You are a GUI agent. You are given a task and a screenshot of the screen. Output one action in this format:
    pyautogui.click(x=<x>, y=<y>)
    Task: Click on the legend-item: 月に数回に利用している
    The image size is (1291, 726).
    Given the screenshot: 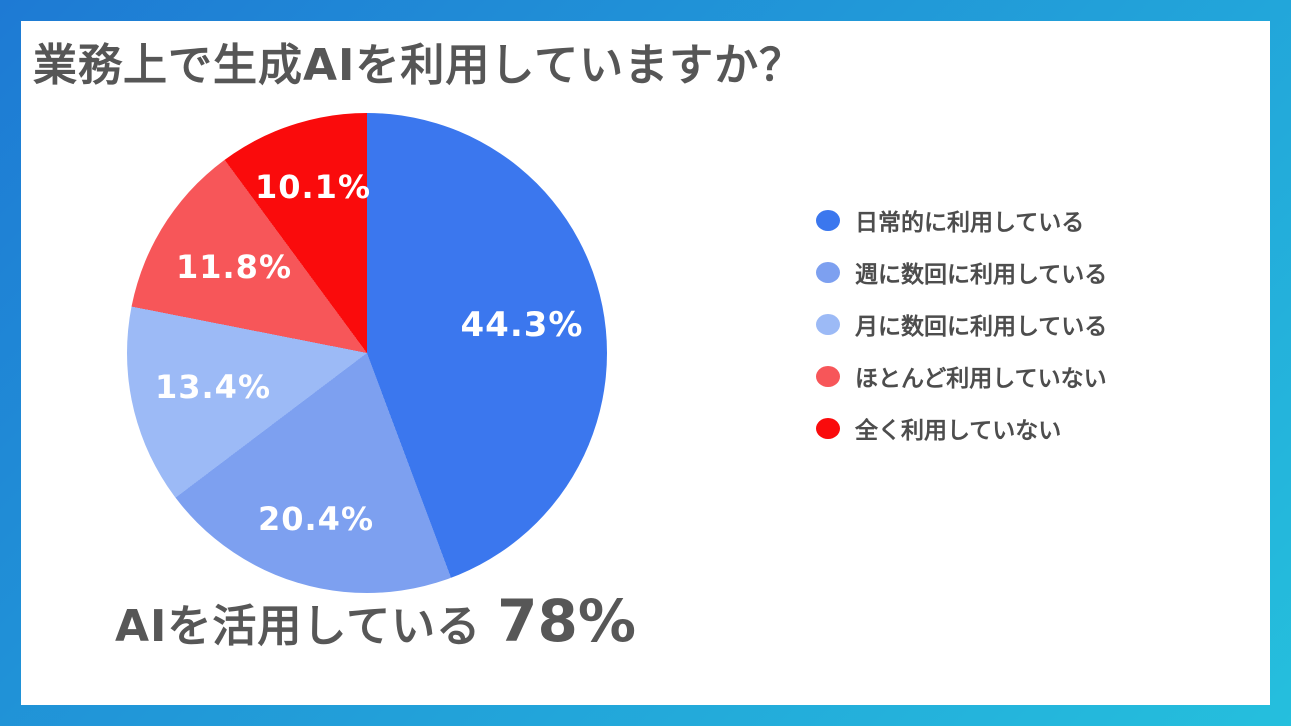 What is the action you would take?
    pyautogui.click(x=961, y=325)
    